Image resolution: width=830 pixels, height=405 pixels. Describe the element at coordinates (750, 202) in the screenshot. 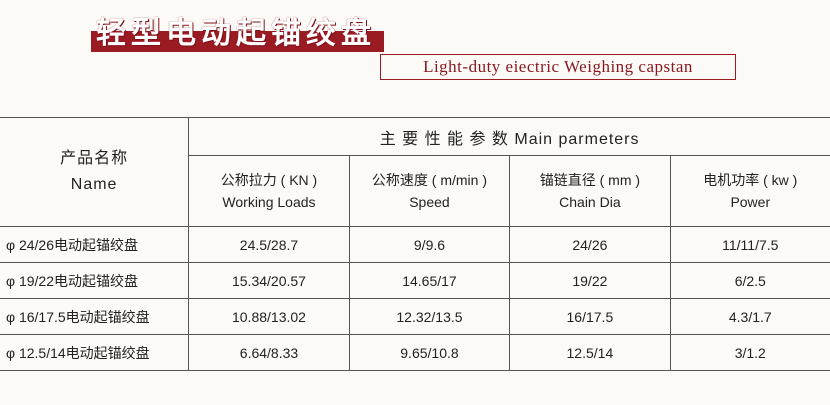

I see `column-header-en: Power` at that location.